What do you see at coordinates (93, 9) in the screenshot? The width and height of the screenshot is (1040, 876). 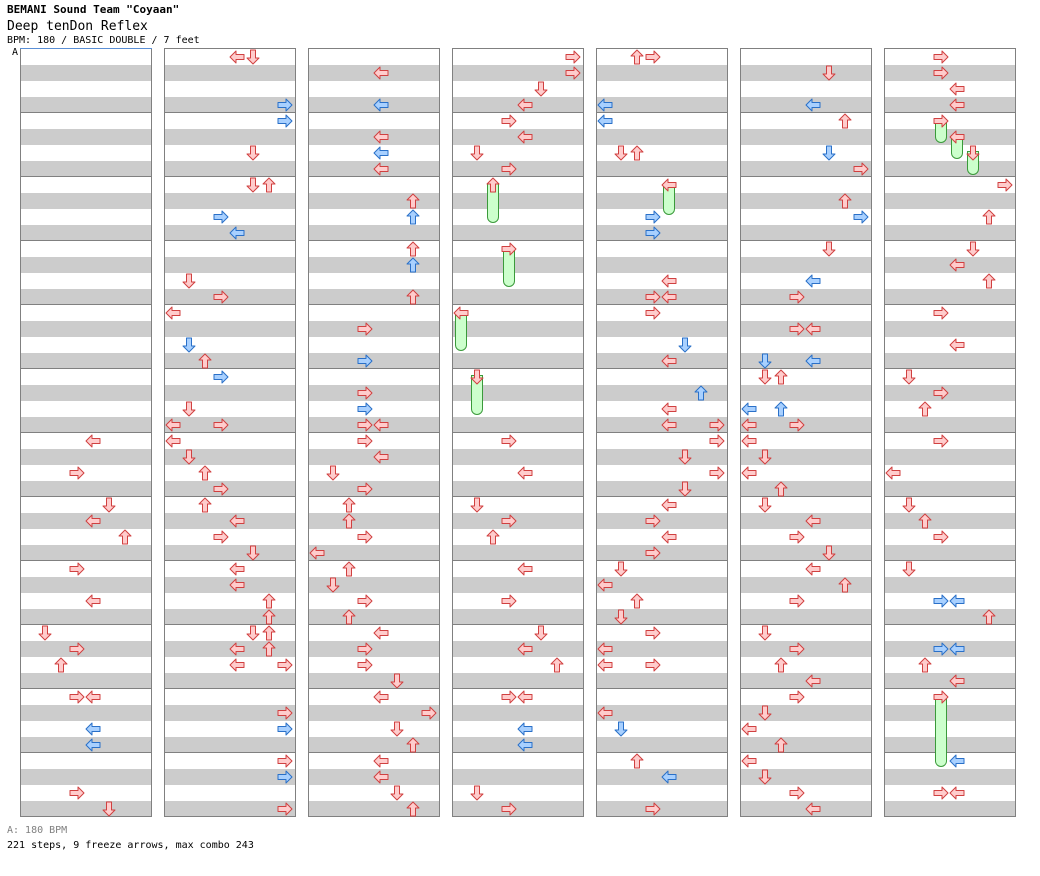 I see `chart-artist: BEMANI Sound Team "Coyaan"` at bounding box center [93, 9].